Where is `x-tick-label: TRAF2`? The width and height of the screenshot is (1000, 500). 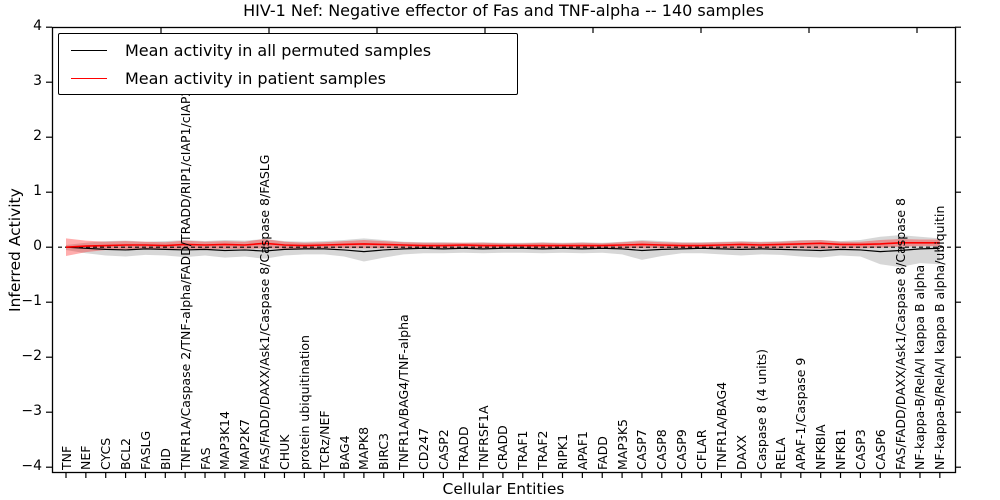
x-tick-label: TRAF2 is located at coordinates (543, 450).